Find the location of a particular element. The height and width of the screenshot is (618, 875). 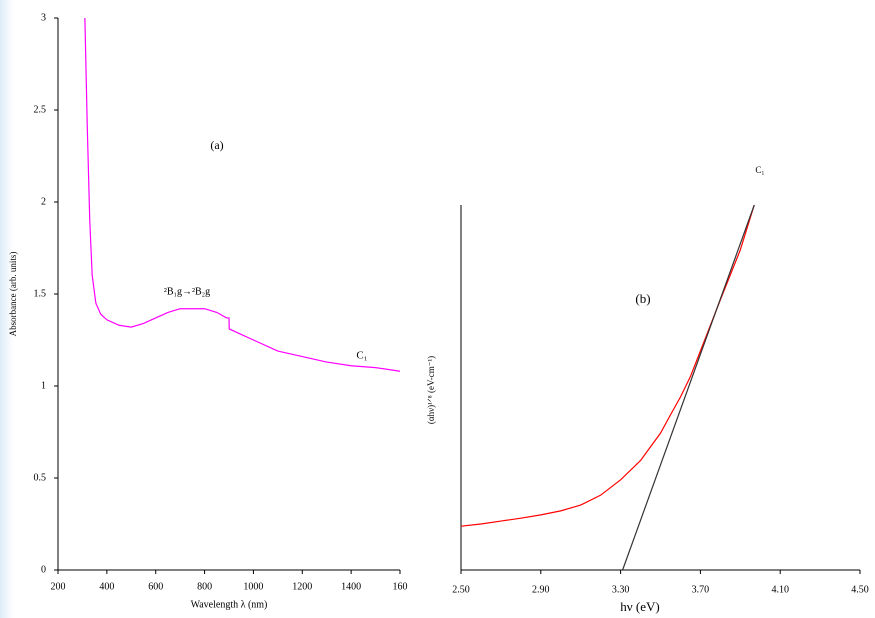

x-tick-label: 800 is located at coordinates (204, 586).